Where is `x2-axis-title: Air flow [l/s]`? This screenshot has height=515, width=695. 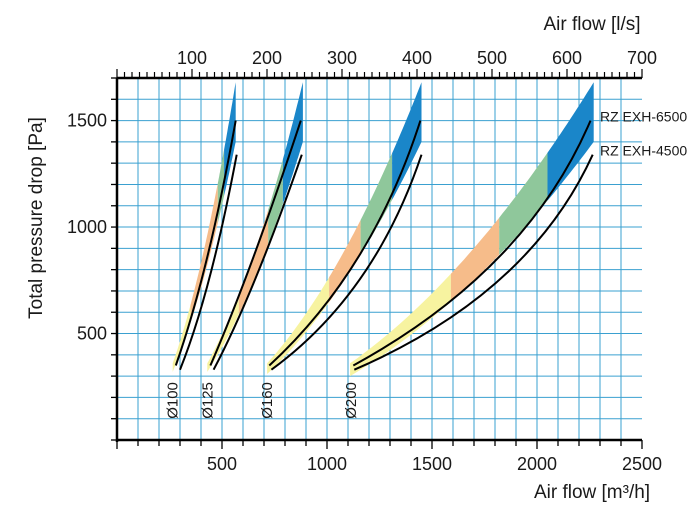
x2-axis-title: Air flow [l/s] is located at coordinates (591, 24).